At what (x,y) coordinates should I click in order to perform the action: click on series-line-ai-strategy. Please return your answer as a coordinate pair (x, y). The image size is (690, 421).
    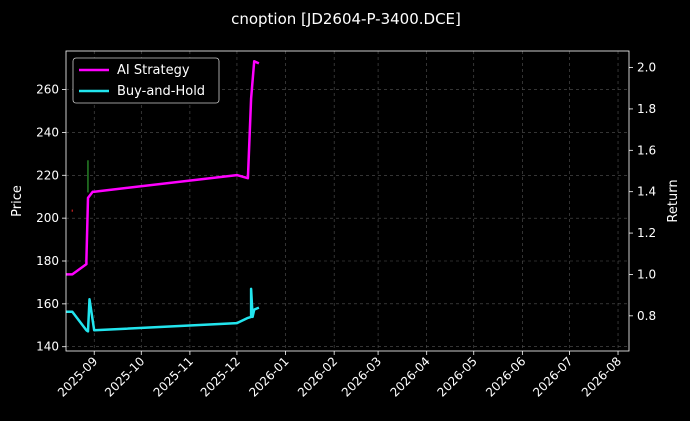
    Looking at the image, I should click on (163, 168).